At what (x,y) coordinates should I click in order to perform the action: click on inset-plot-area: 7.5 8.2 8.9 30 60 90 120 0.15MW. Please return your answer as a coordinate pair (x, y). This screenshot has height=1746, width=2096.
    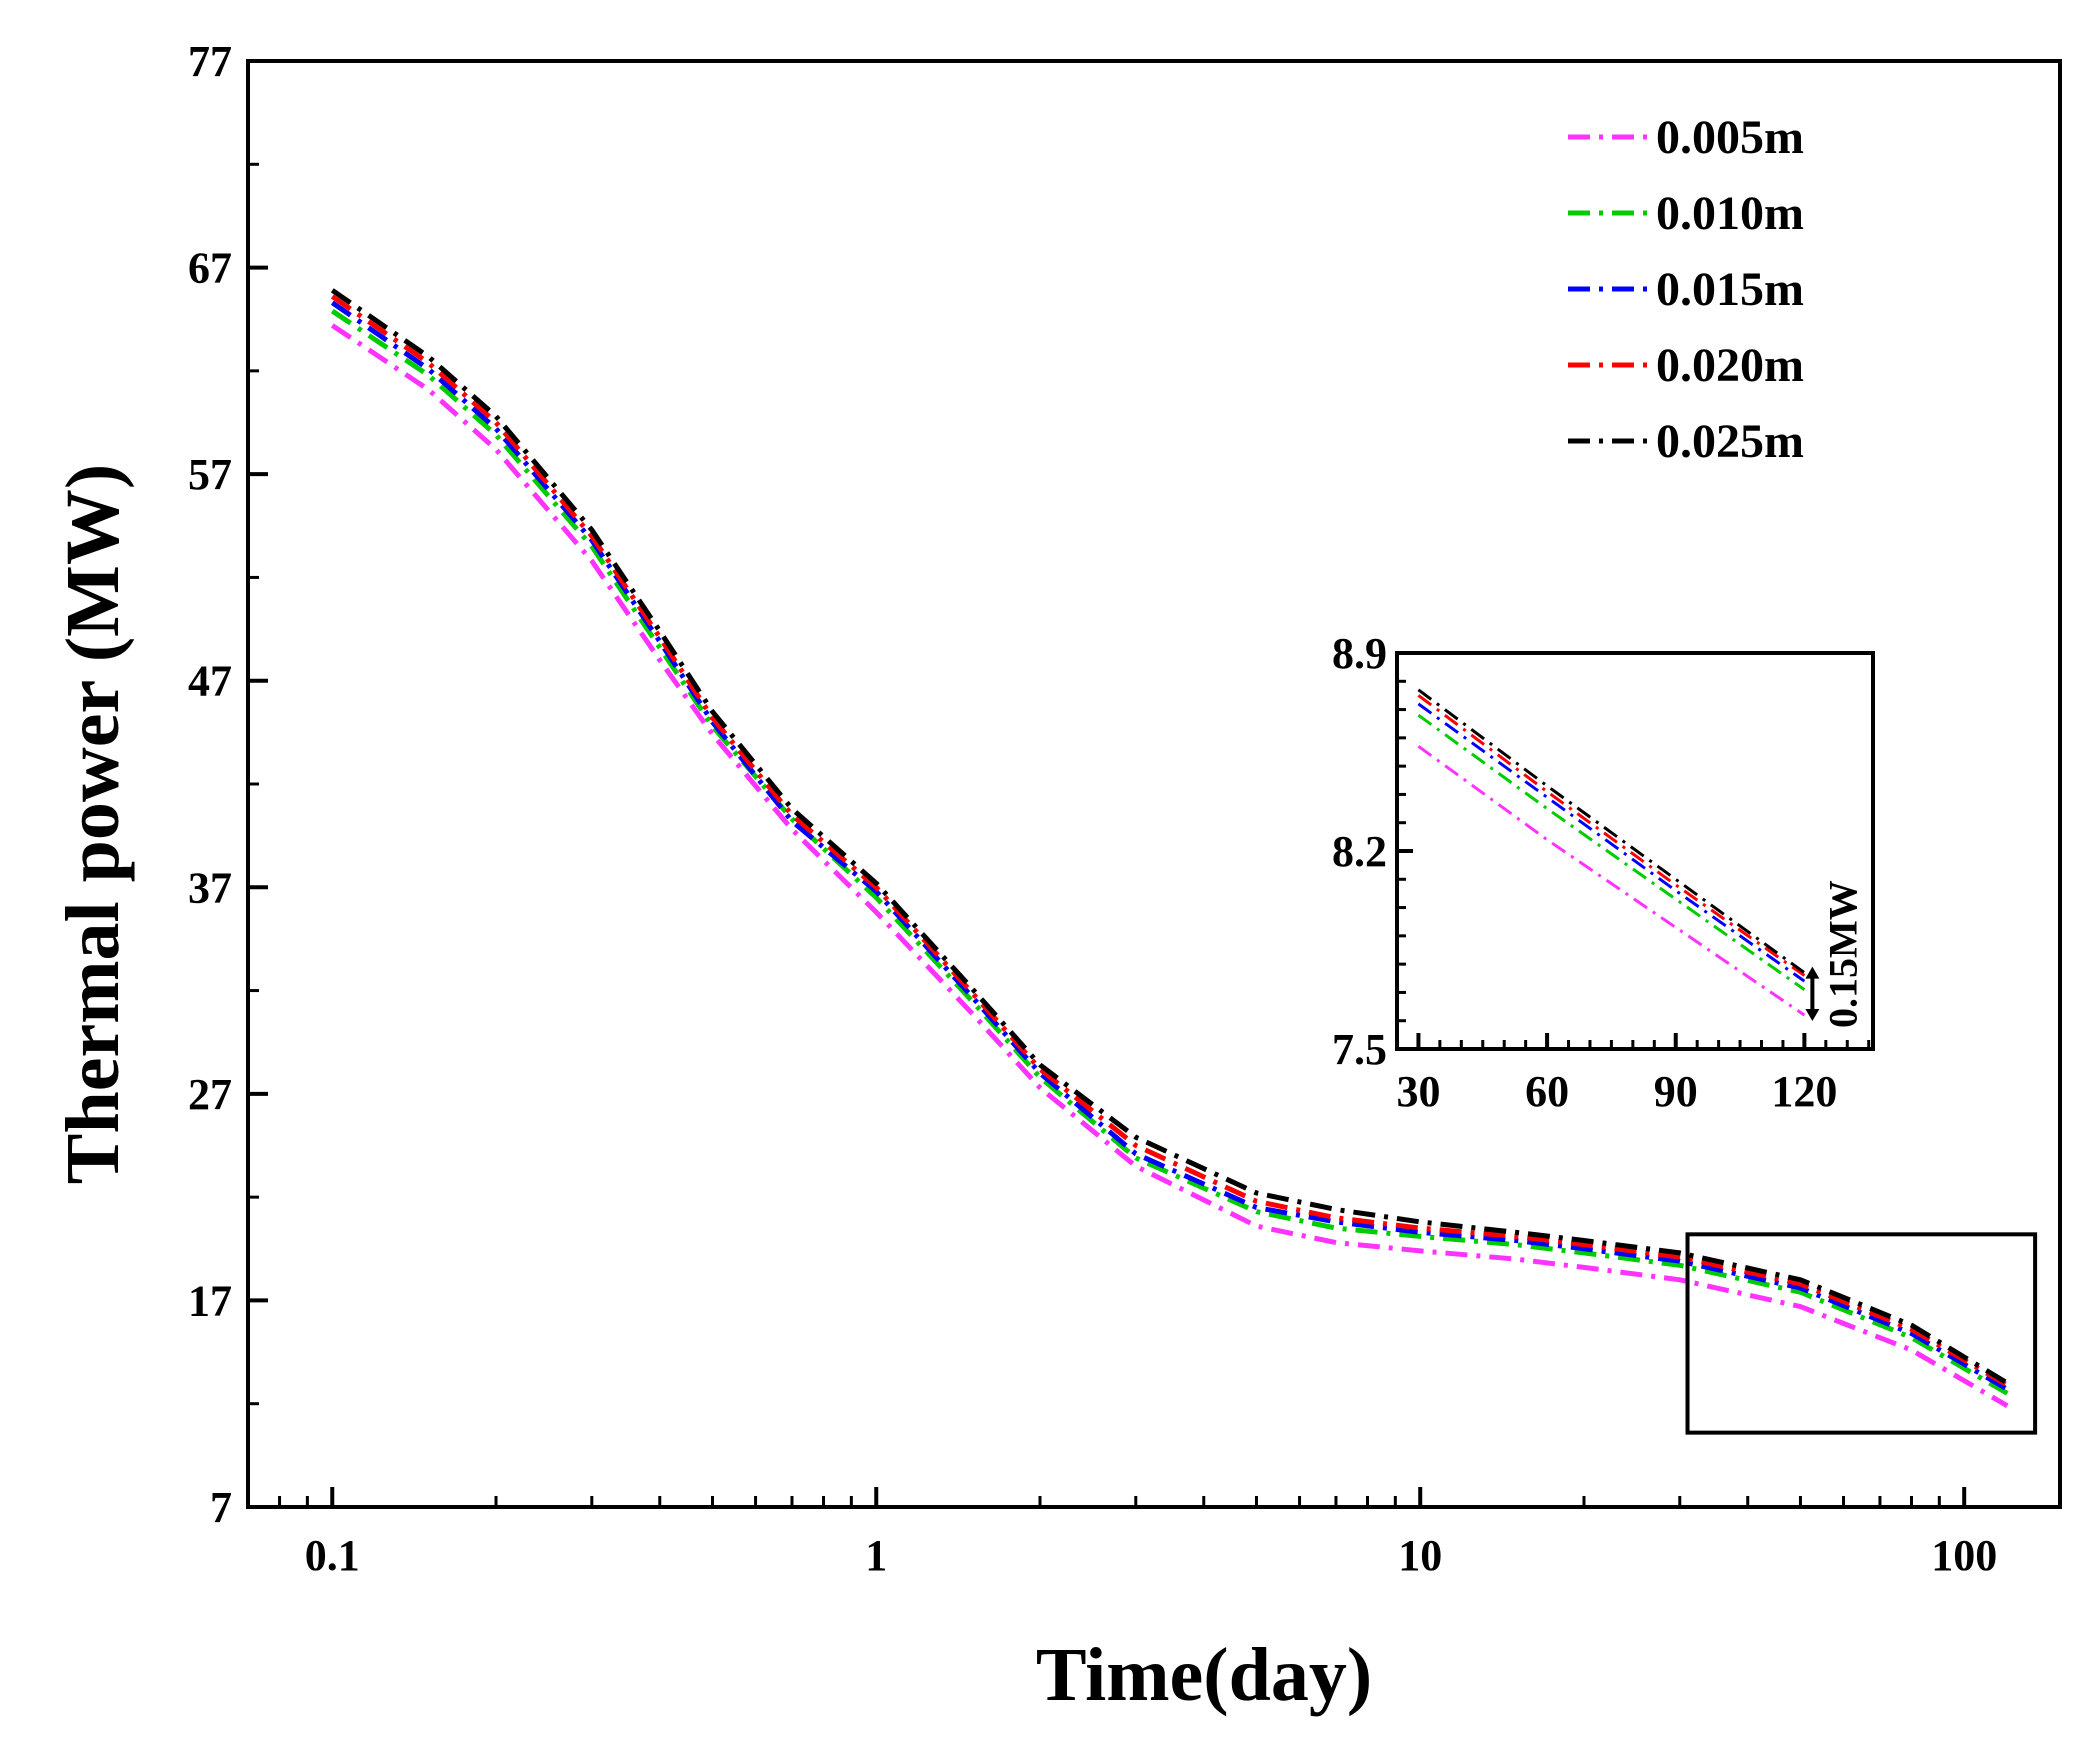
    Looking at the image, I should click on (1603, 872).